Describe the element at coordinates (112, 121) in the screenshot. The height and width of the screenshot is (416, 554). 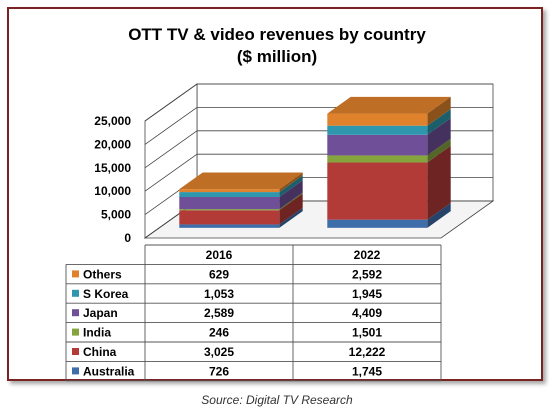
I see `y-tick-label: 25,000` at that location.